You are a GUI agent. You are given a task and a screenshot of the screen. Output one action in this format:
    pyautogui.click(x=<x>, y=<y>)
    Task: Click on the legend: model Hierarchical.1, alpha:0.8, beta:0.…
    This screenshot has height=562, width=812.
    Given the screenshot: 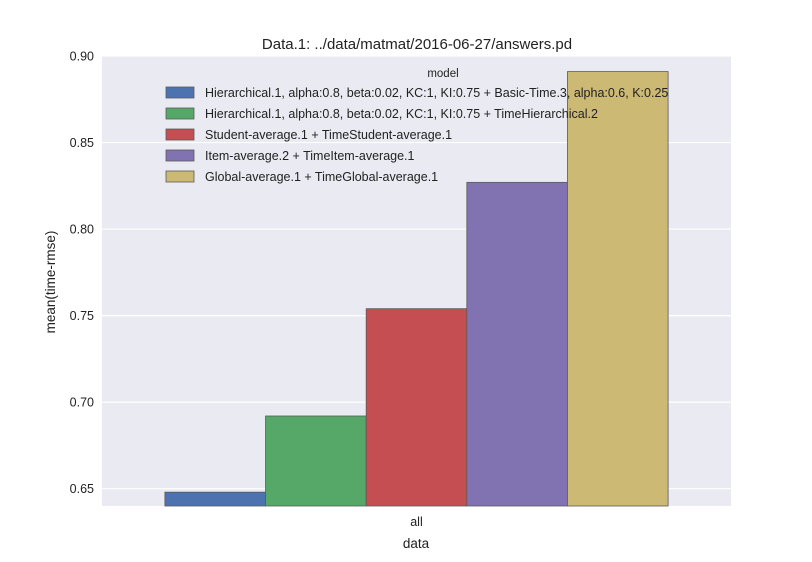 What is the action you would take?
    pyautogui.click(x=416, y=126)
    